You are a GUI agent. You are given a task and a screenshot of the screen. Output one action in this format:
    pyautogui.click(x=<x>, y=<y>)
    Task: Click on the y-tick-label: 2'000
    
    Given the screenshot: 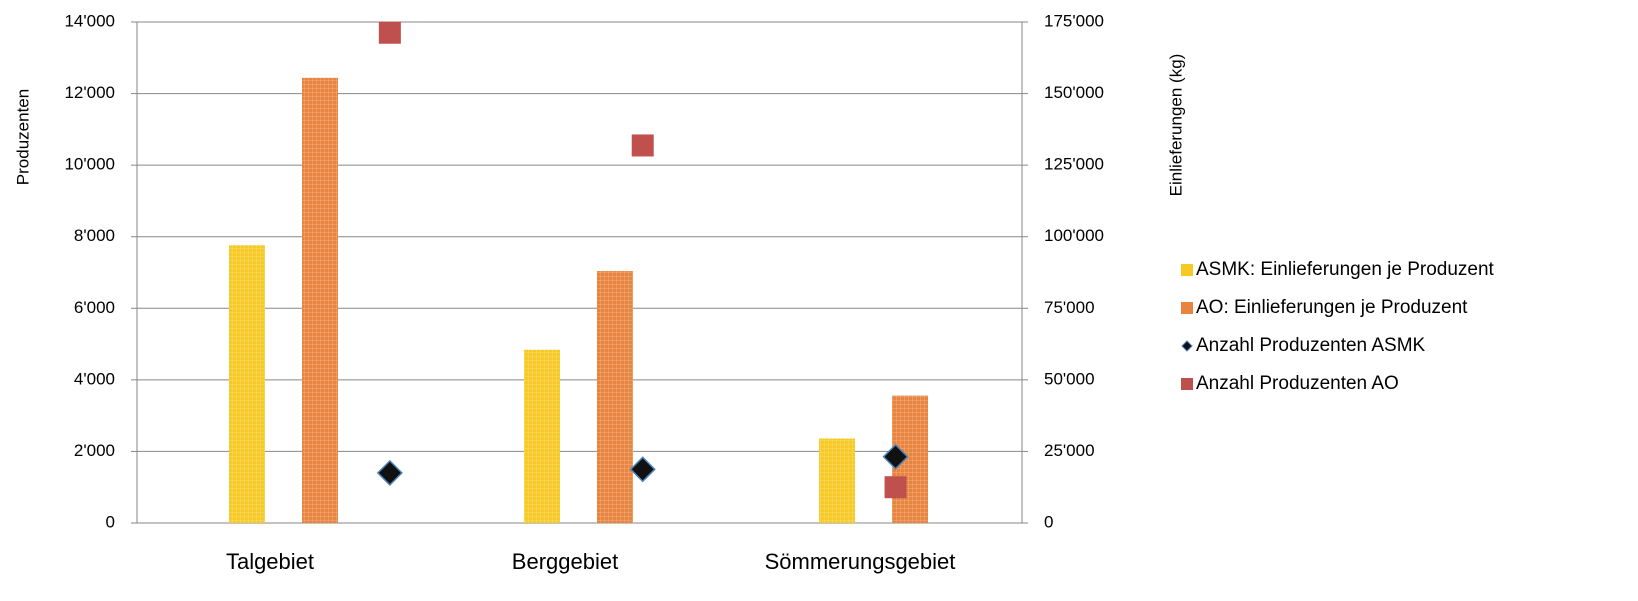 What is the action you would take?
    pyautogui.click(x=94, y=450)
    